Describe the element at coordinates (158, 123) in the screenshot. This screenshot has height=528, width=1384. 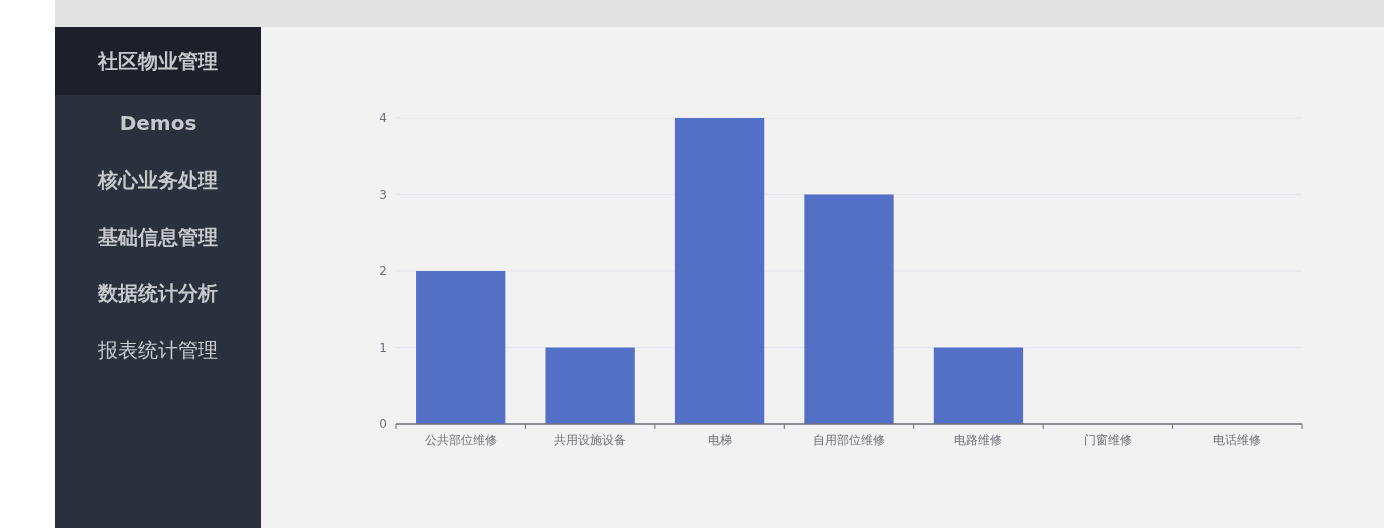
I see `text: Demos` at that location.